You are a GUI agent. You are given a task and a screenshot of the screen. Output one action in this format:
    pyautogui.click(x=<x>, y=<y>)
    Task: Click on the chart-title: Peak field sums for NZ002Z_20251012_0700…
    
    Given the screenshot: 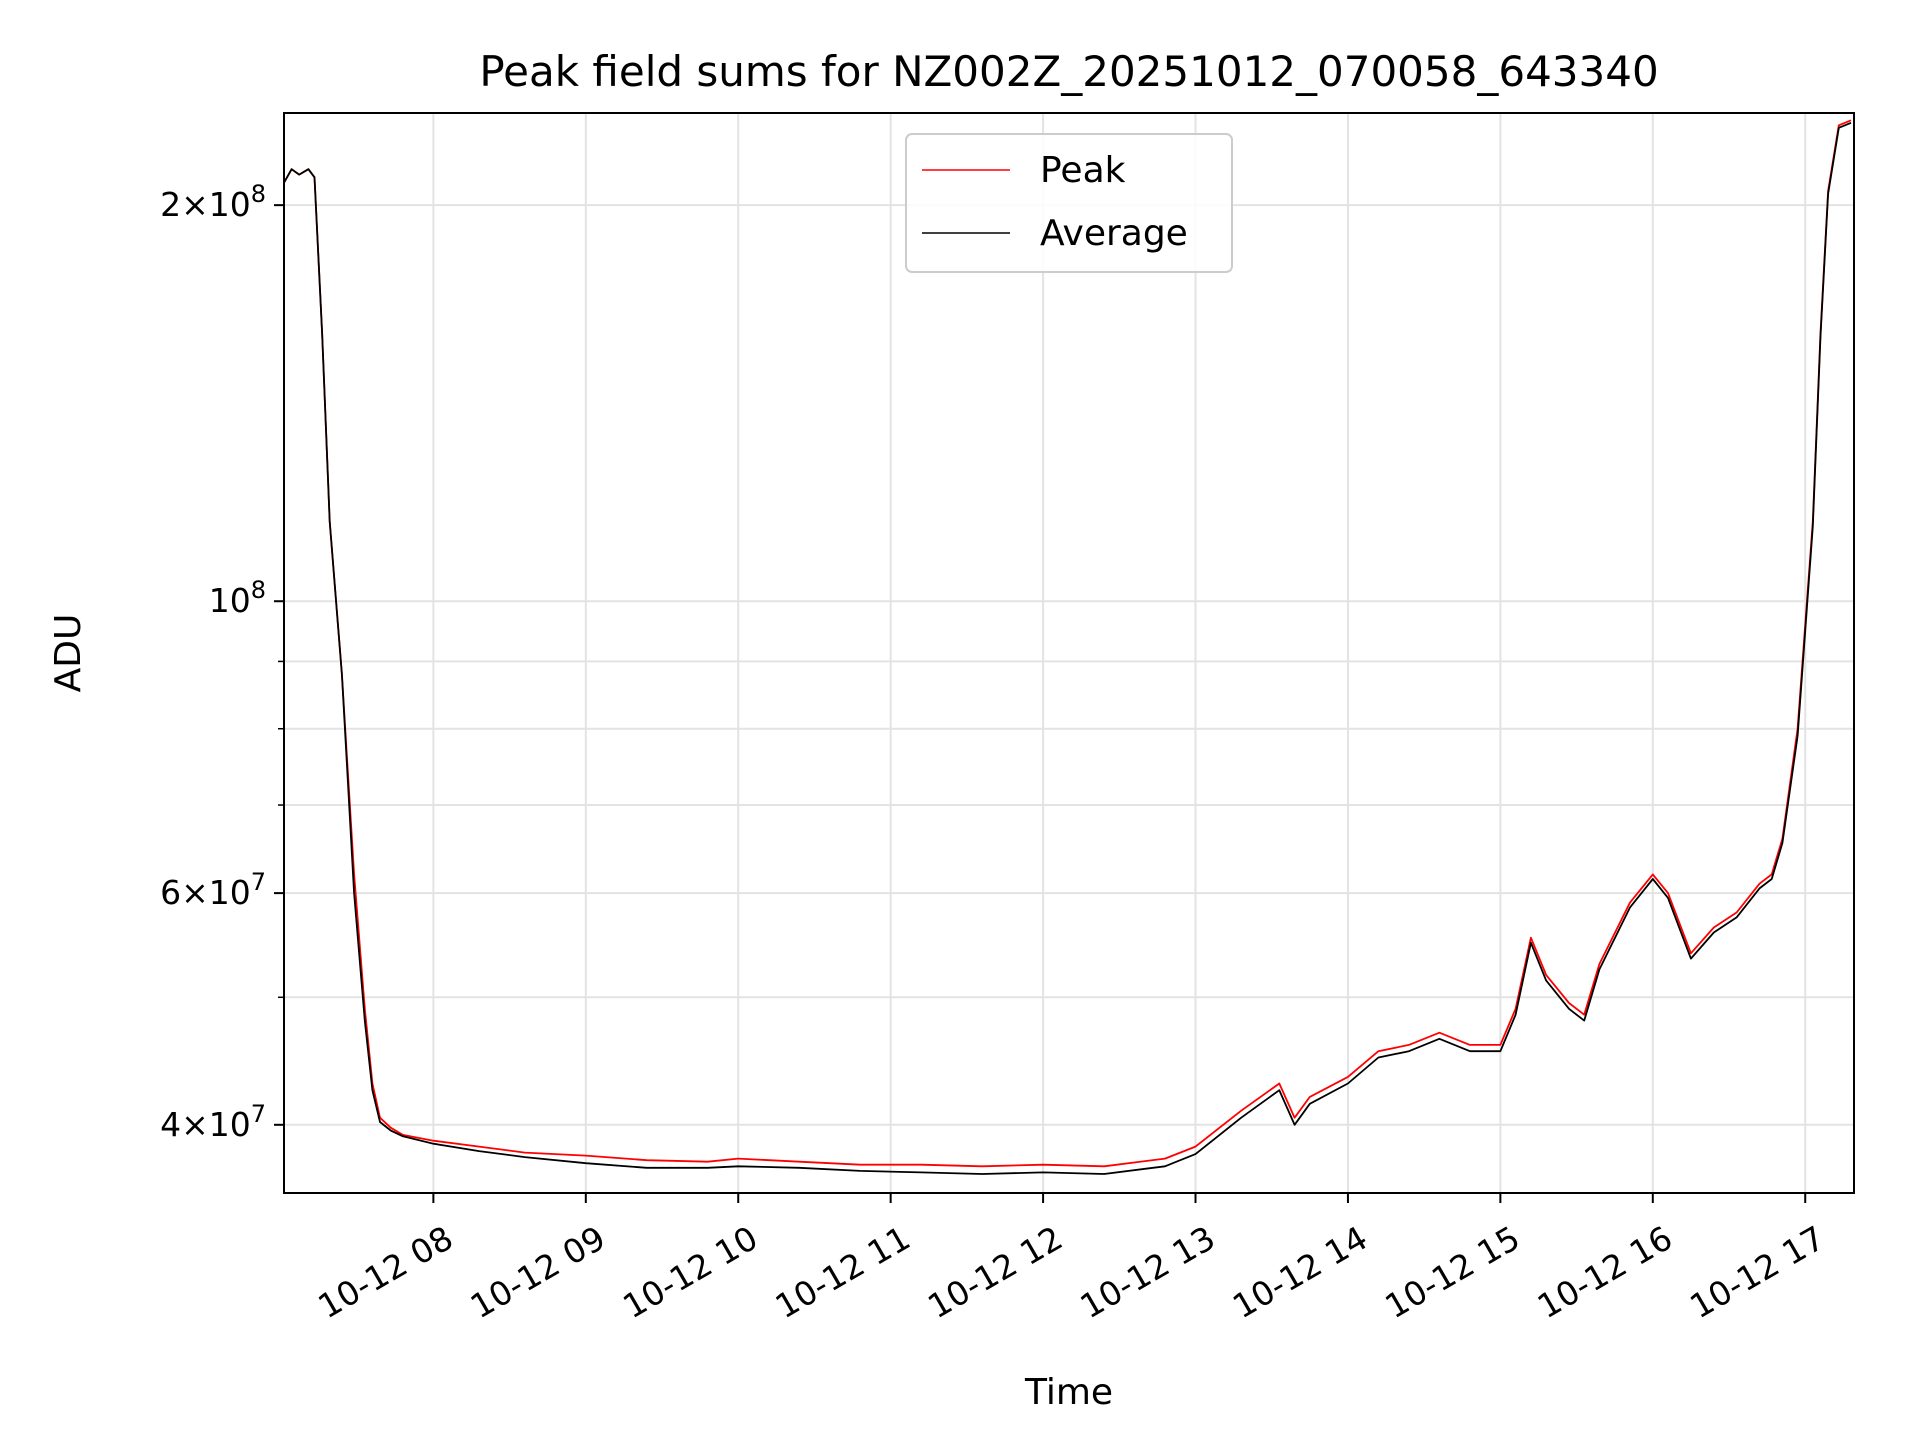 What is the action you would take?
    pyautogui.click(x=1068, y=71)
    